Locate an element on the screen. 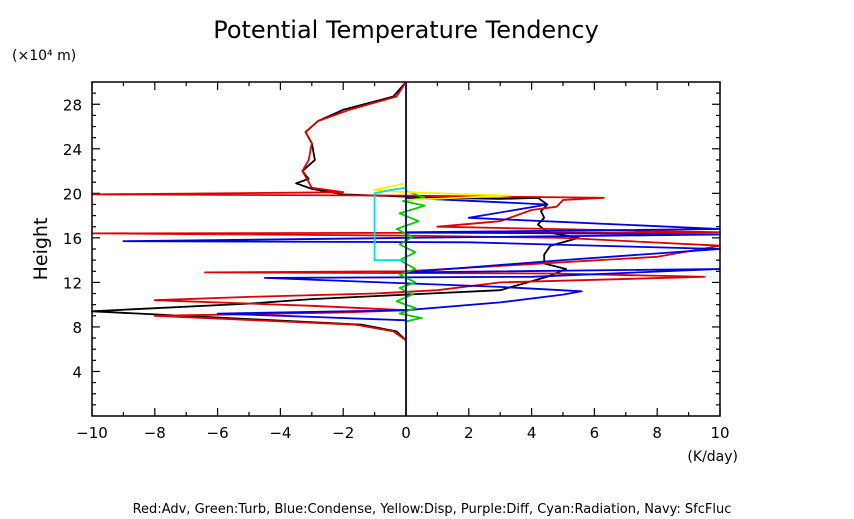 Image resolution: width=854 pixels, height=519 pixels. x-tick-label: −2 is located at coordinates (343, 433).